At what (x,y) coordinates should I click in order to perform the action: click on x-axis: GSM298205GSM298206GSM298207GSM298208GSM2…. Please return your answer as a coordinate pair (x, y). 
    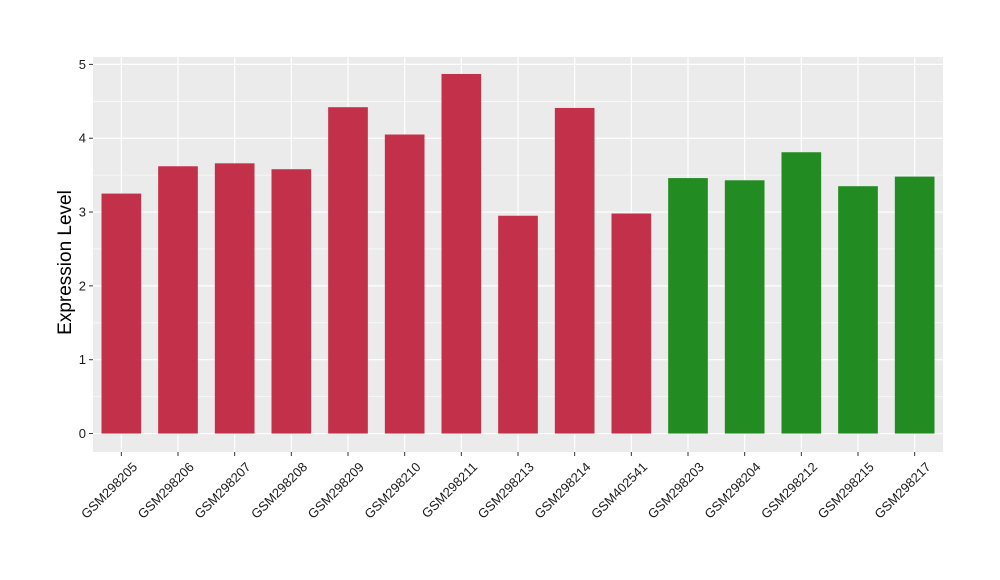
    Looking at the image, I should click on (506, 487).